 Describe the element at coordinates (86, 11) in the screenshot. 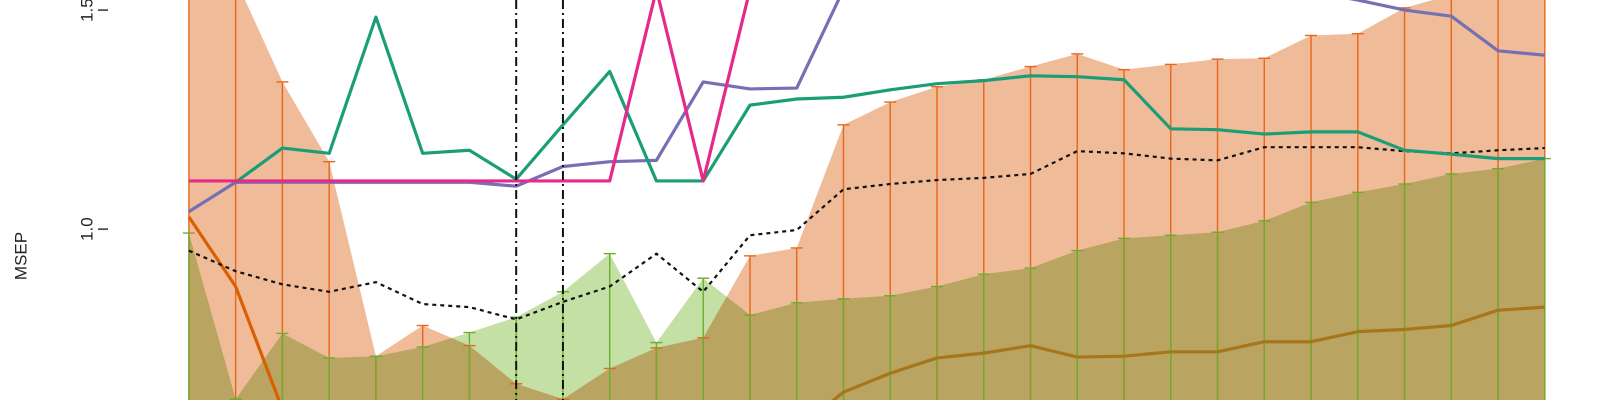

I see `y-tick-label: 1.5` at that location.